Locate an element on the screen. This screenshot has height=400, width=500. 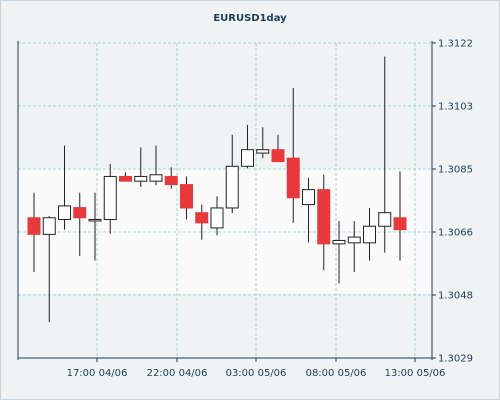
x-tick-label: 13:00 05/06 is located at coordinates (415, 373).